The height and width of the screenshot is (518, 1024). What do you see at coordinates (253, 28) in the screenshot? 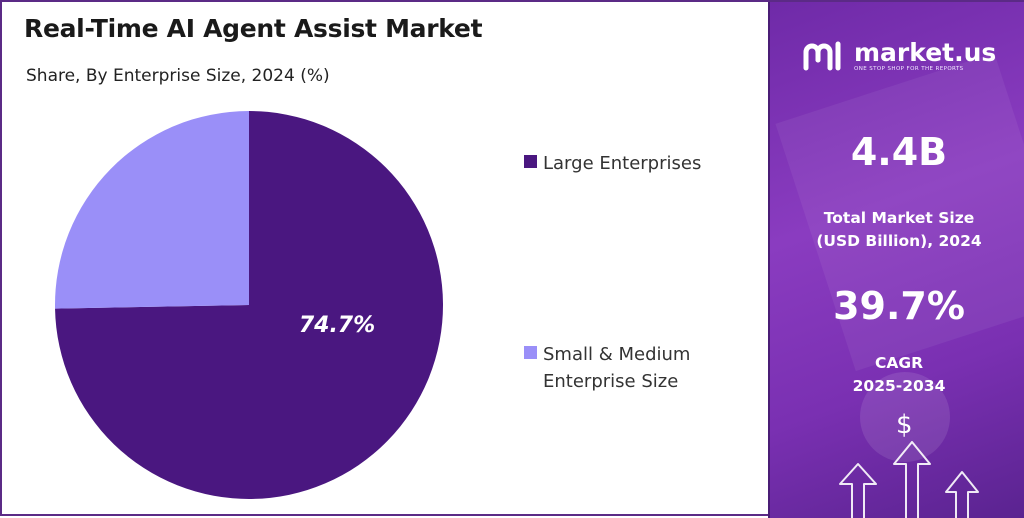
I see `chart-title: Real-Time AI Agent Assist Market` at bounding box center [253, 28].